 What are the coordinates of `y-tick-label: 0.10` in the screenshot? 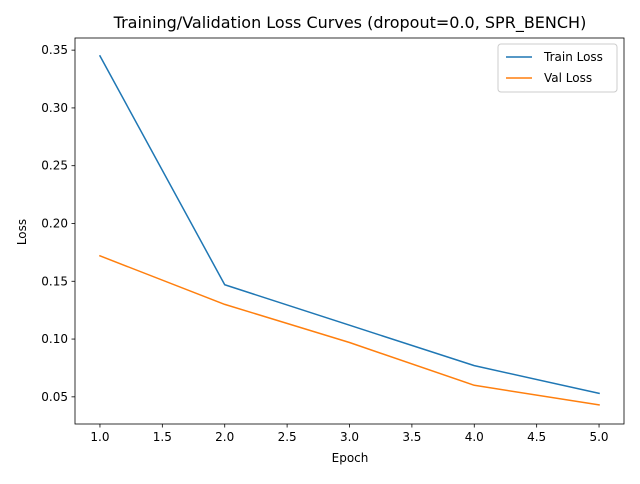 It's located at (54, 339).